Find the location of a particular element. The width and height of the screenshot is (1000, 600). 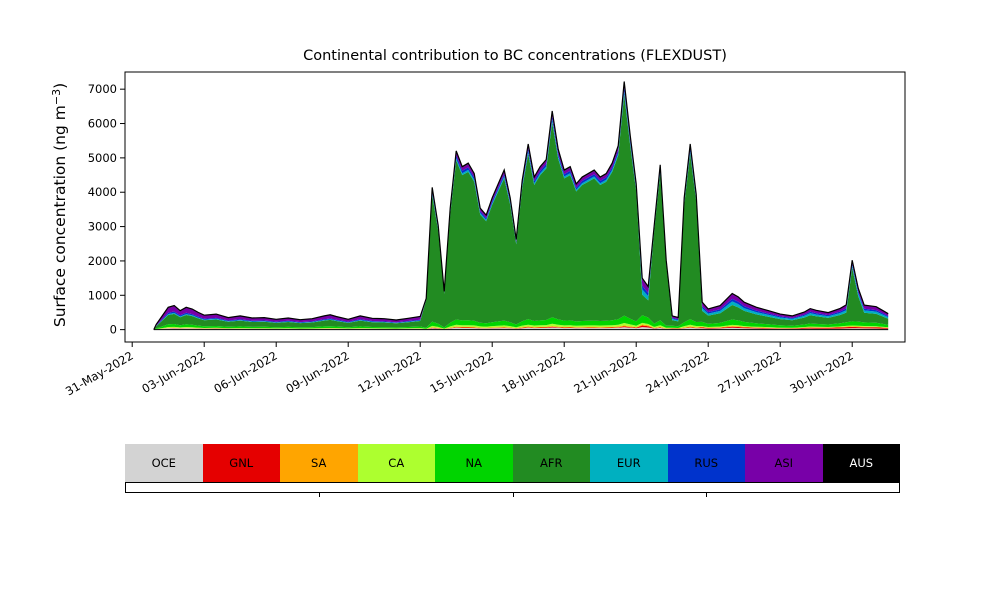

x-tick-label: 31-May-2022 is located at coordinates (99, 373).